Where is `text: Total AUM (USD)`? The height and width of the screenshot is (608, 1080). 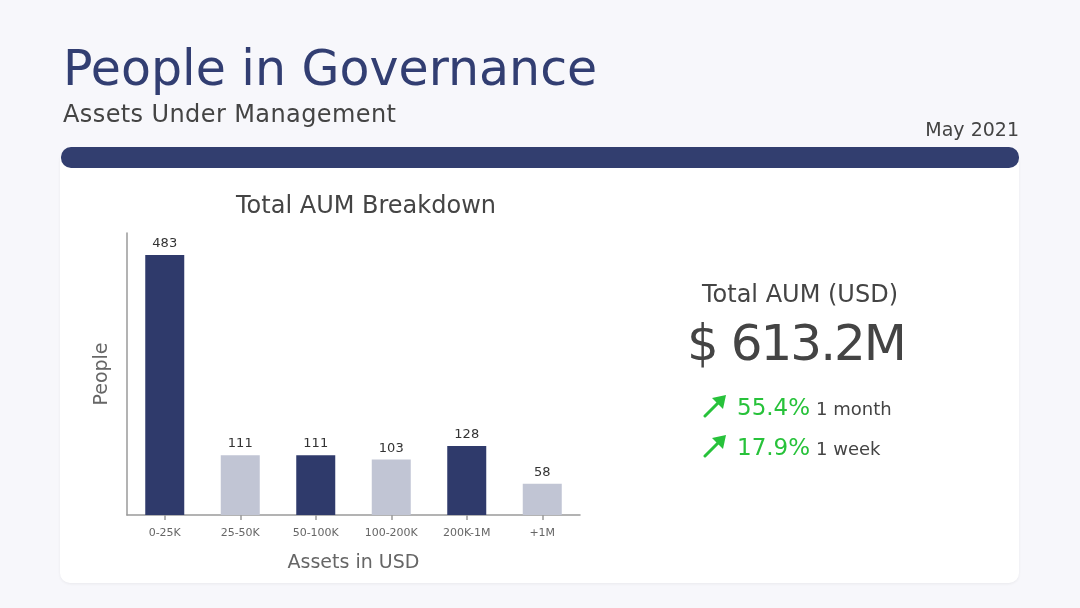 text: Total AUM (USD) is located at coordinates (800, 294).